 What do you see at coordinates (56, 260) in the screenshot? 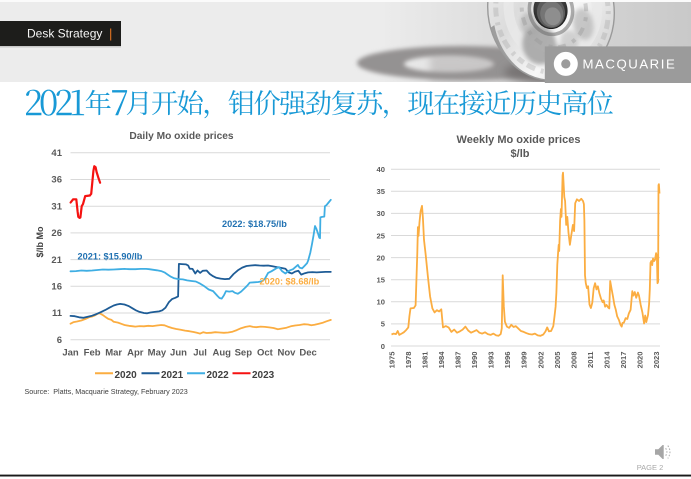
I see `svg-text: 21` at bounding box center [56, 260].